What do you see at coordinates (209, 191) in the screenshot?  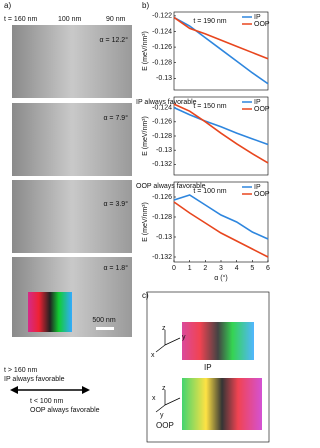 I see `chart-title: t = 100 nm` at bounding box center [209, 191].